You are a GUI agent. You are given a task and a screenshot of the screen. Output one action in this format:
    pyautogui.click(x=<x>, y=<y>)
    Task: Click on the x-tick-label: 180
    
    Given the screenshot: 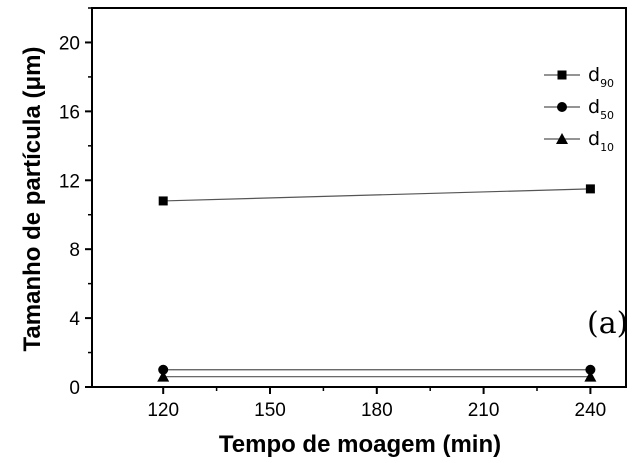 What is the action you would take?
    pyautogui.click(x=377, y=410)
    